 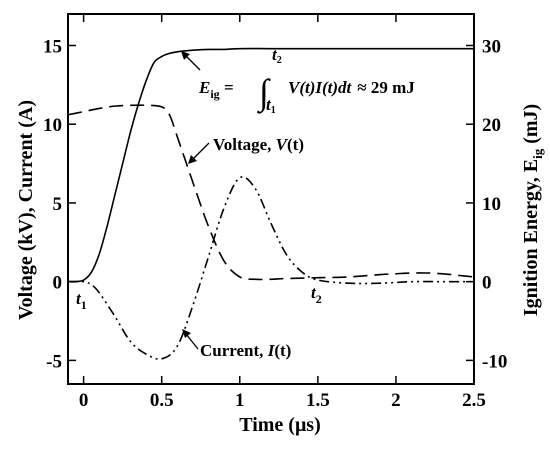 I want to click on y-axis-right-title: Ignition Energy, Eig (mJ), so click(x=532, y=210).